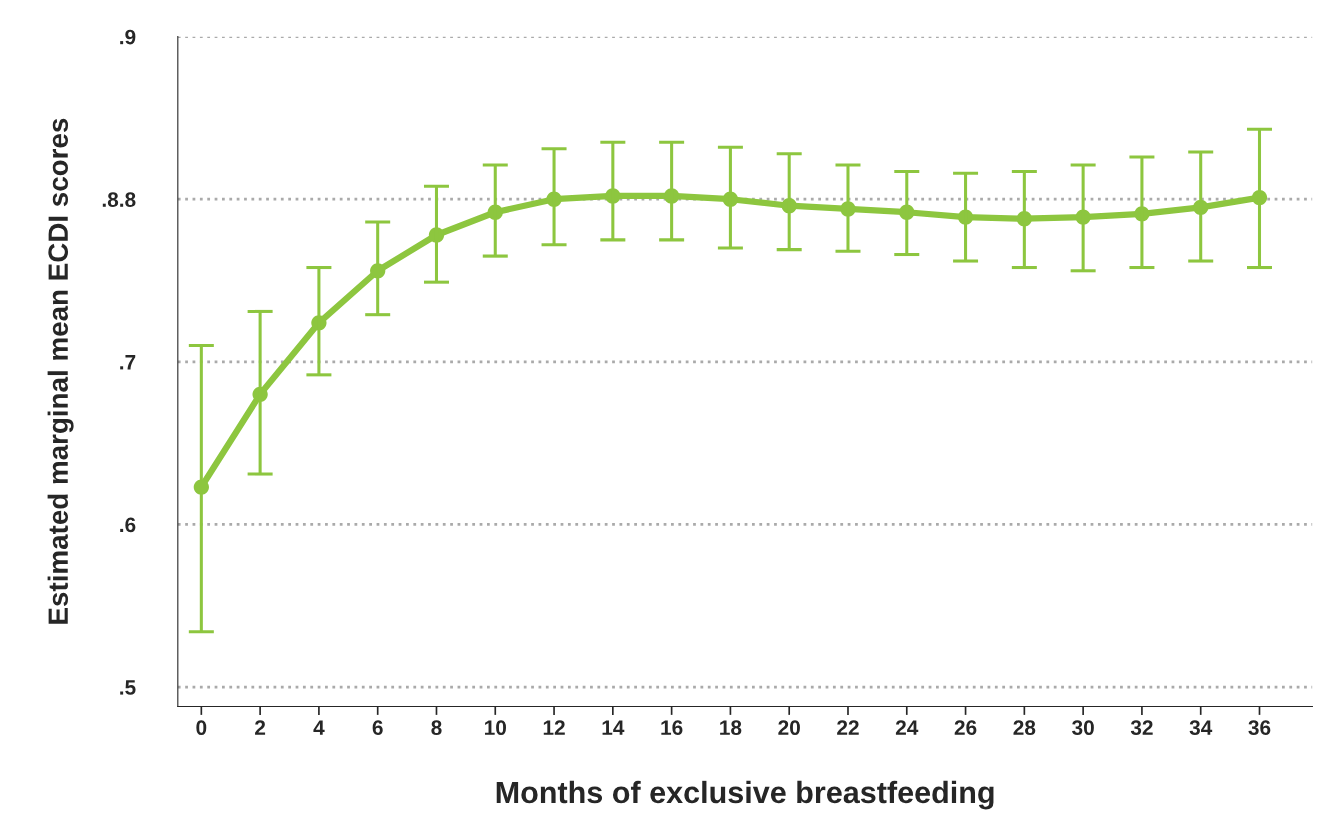 This screenshot has width=1327, height=814. What do you see at coordinates (201, 728) in the screenshot?
I see `x-tick-label: 0` at bounding box center [201, 728].